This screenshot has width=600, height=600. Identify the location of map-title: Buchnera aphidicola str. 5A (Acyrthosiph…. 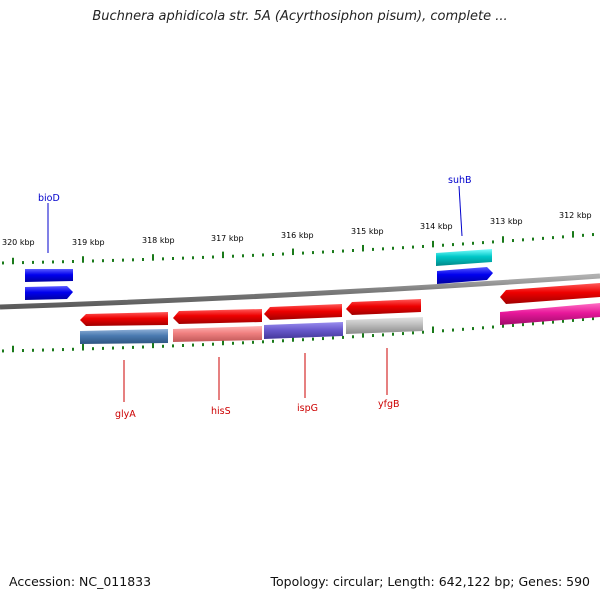
(300, 16).